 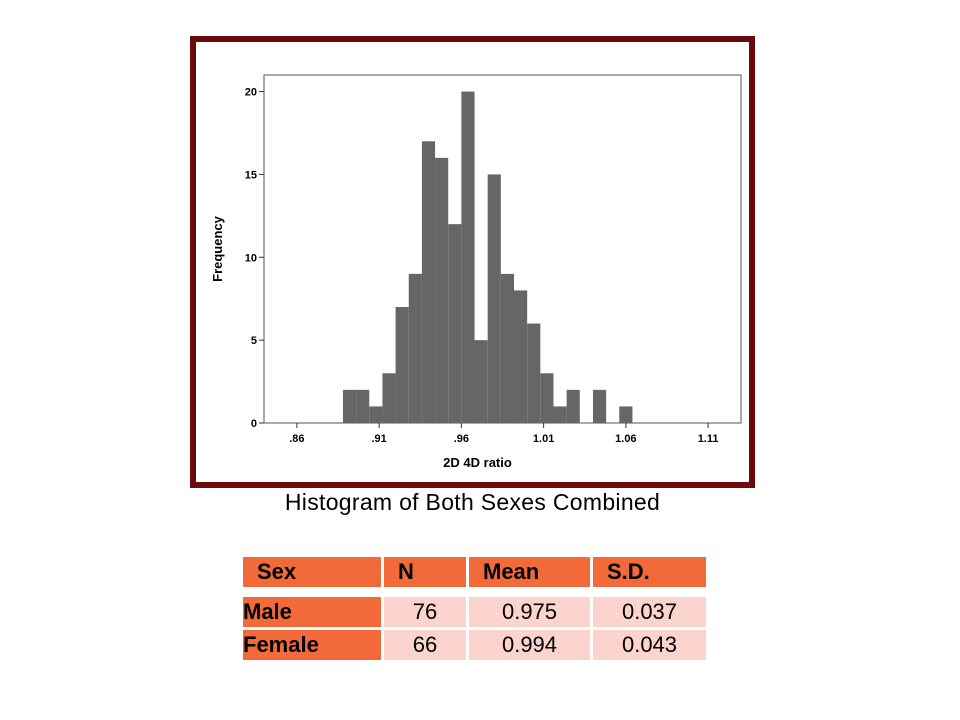 What do you see at coordinates (477, 462) in the screenshot?
I see `x-axis-label: 2D 4D ratio` at bounding box center [477, 462].